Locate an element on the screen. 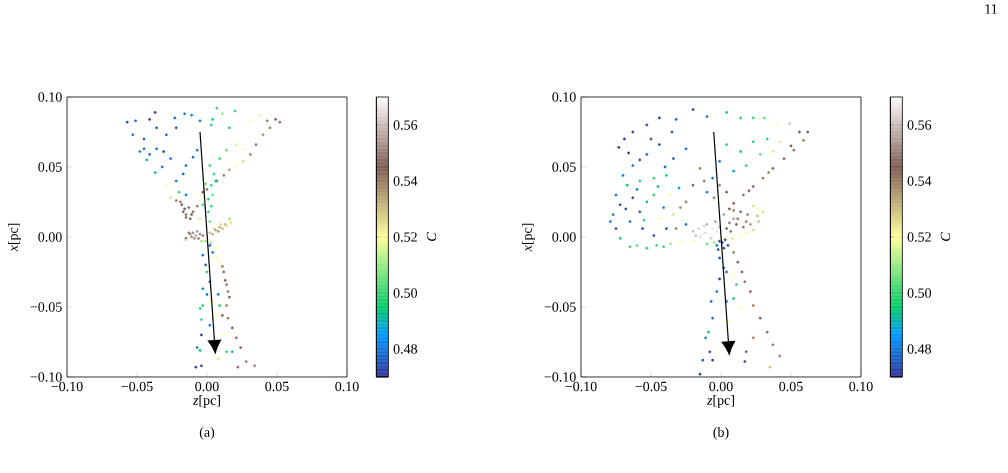  text: (a) is located at coordinates (207, 433).